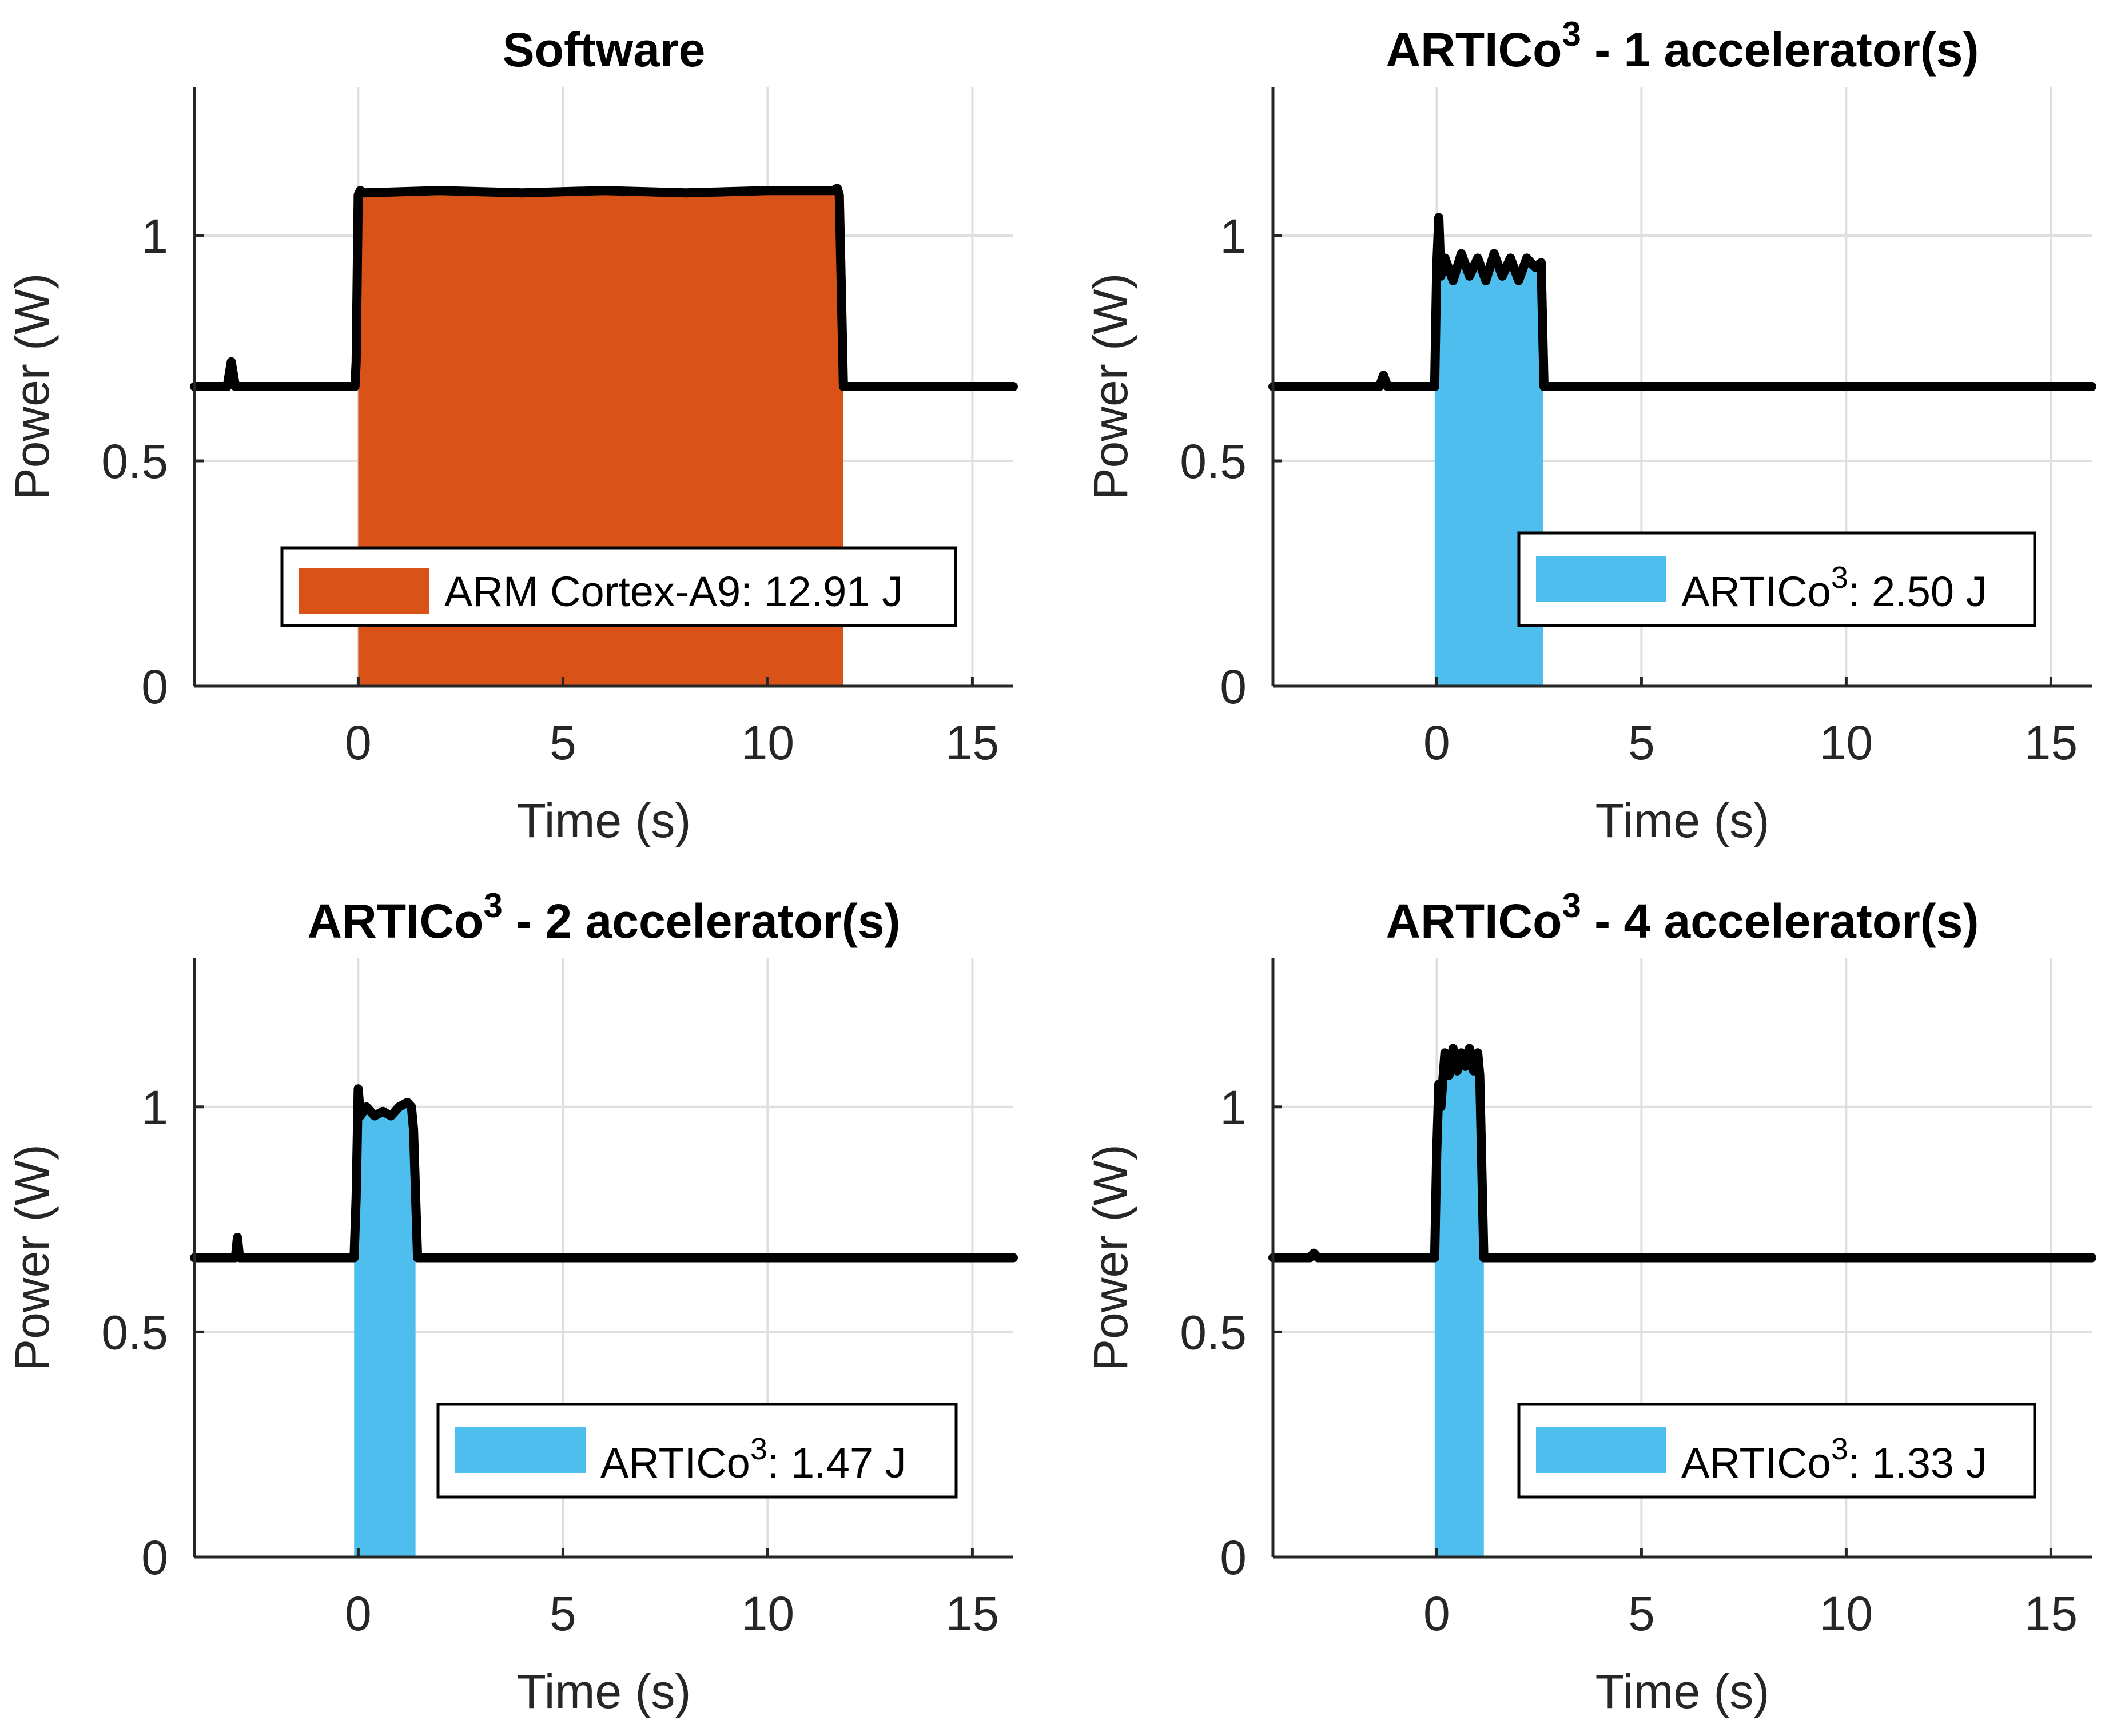  Describe the element at coordinates (604, 917) in the screenshot. I see `chart-title: ARTICo3 - 2 accelerator(s)` at that location.